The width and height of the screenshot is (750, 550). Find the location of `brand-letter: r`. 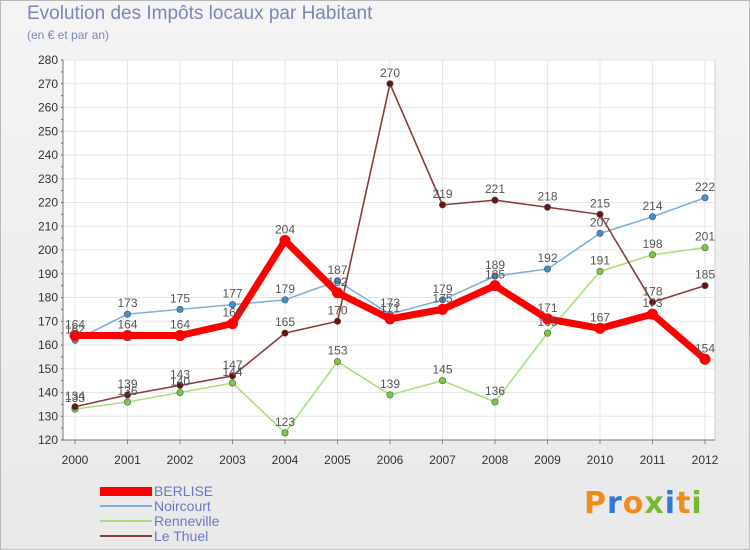

brand-letter: r is located at coordinates (615, 503).